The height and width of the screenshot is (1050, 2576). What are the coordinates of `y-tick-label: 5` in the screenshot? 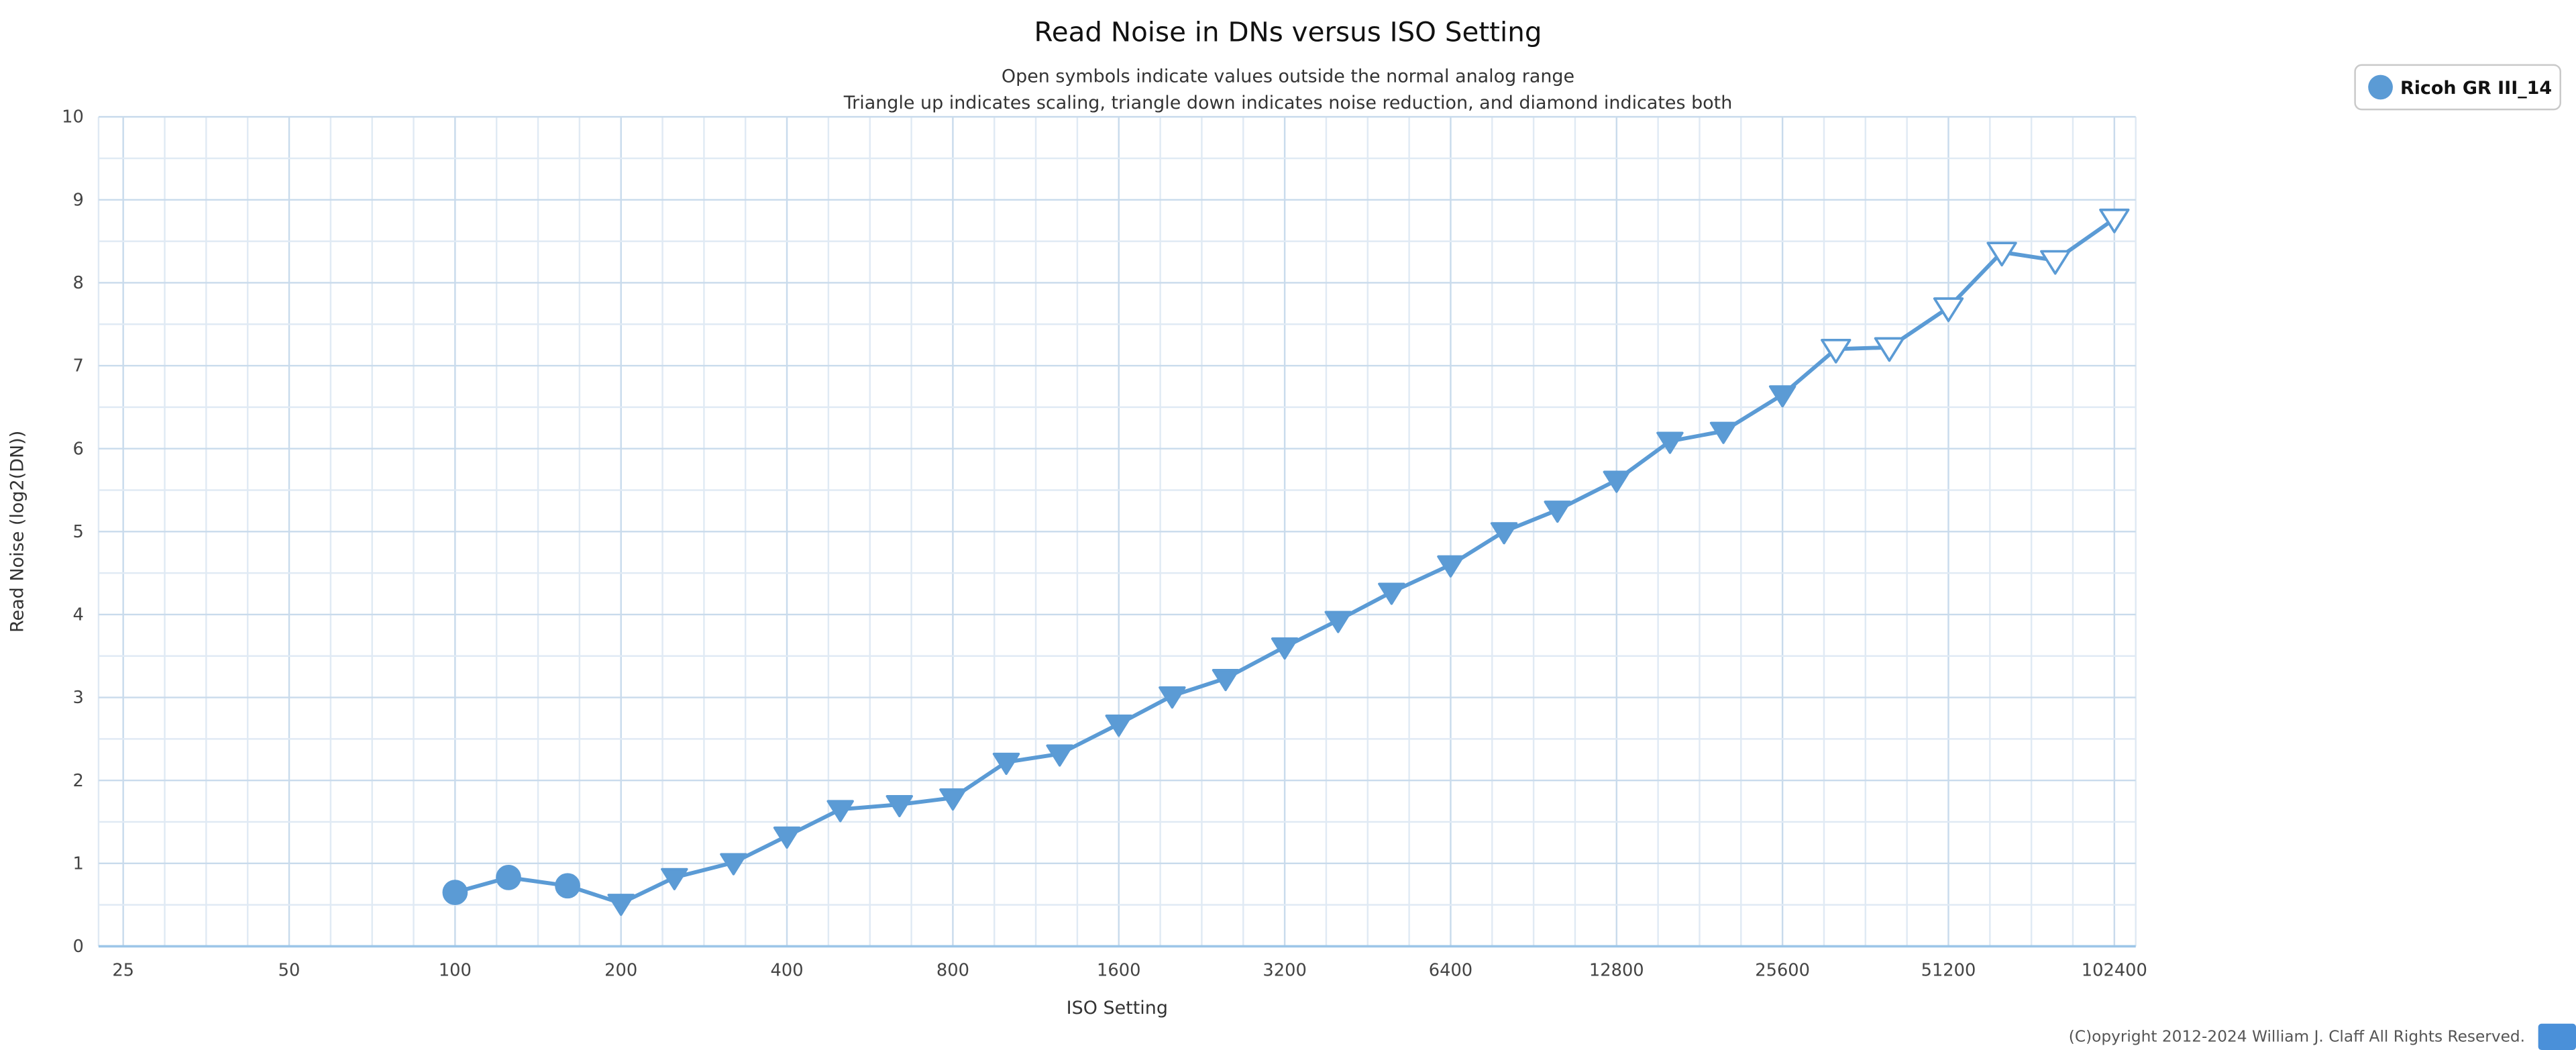 It's located at (78, 532).